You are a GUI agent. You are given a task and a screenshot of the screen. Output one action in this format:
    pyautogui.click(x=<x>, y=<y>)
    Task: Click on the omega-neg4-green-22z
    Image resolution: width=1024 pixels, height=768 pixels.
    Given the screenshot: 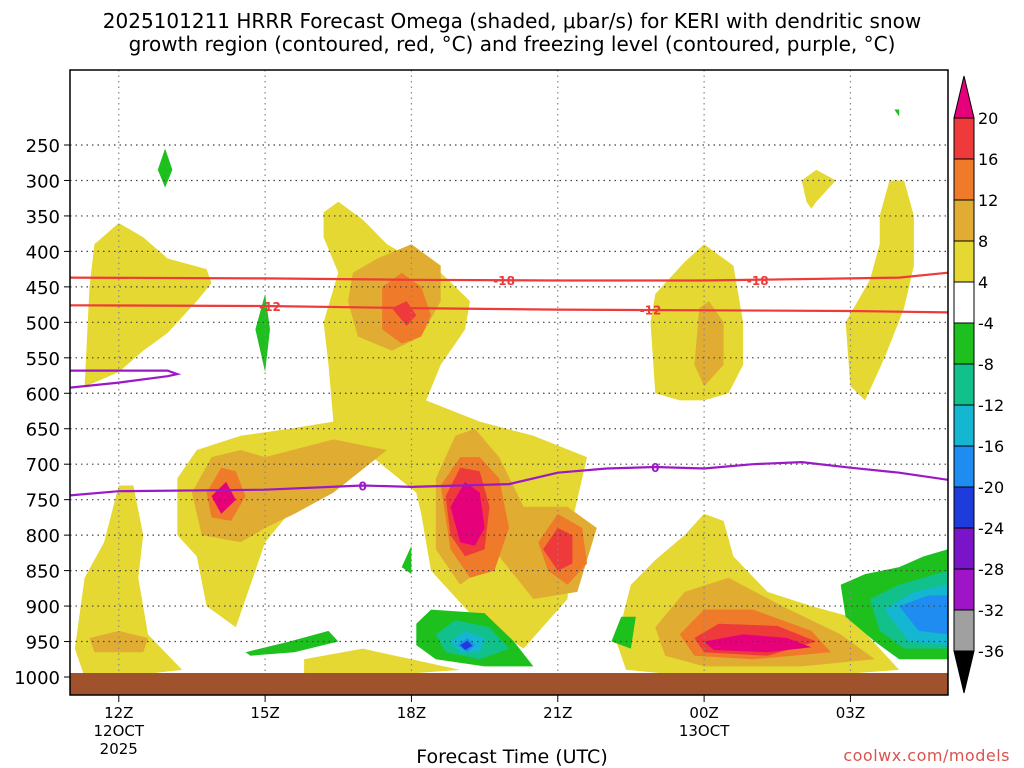 What is the action you would take?
    pyautogui.click(x=623, y=632)
    